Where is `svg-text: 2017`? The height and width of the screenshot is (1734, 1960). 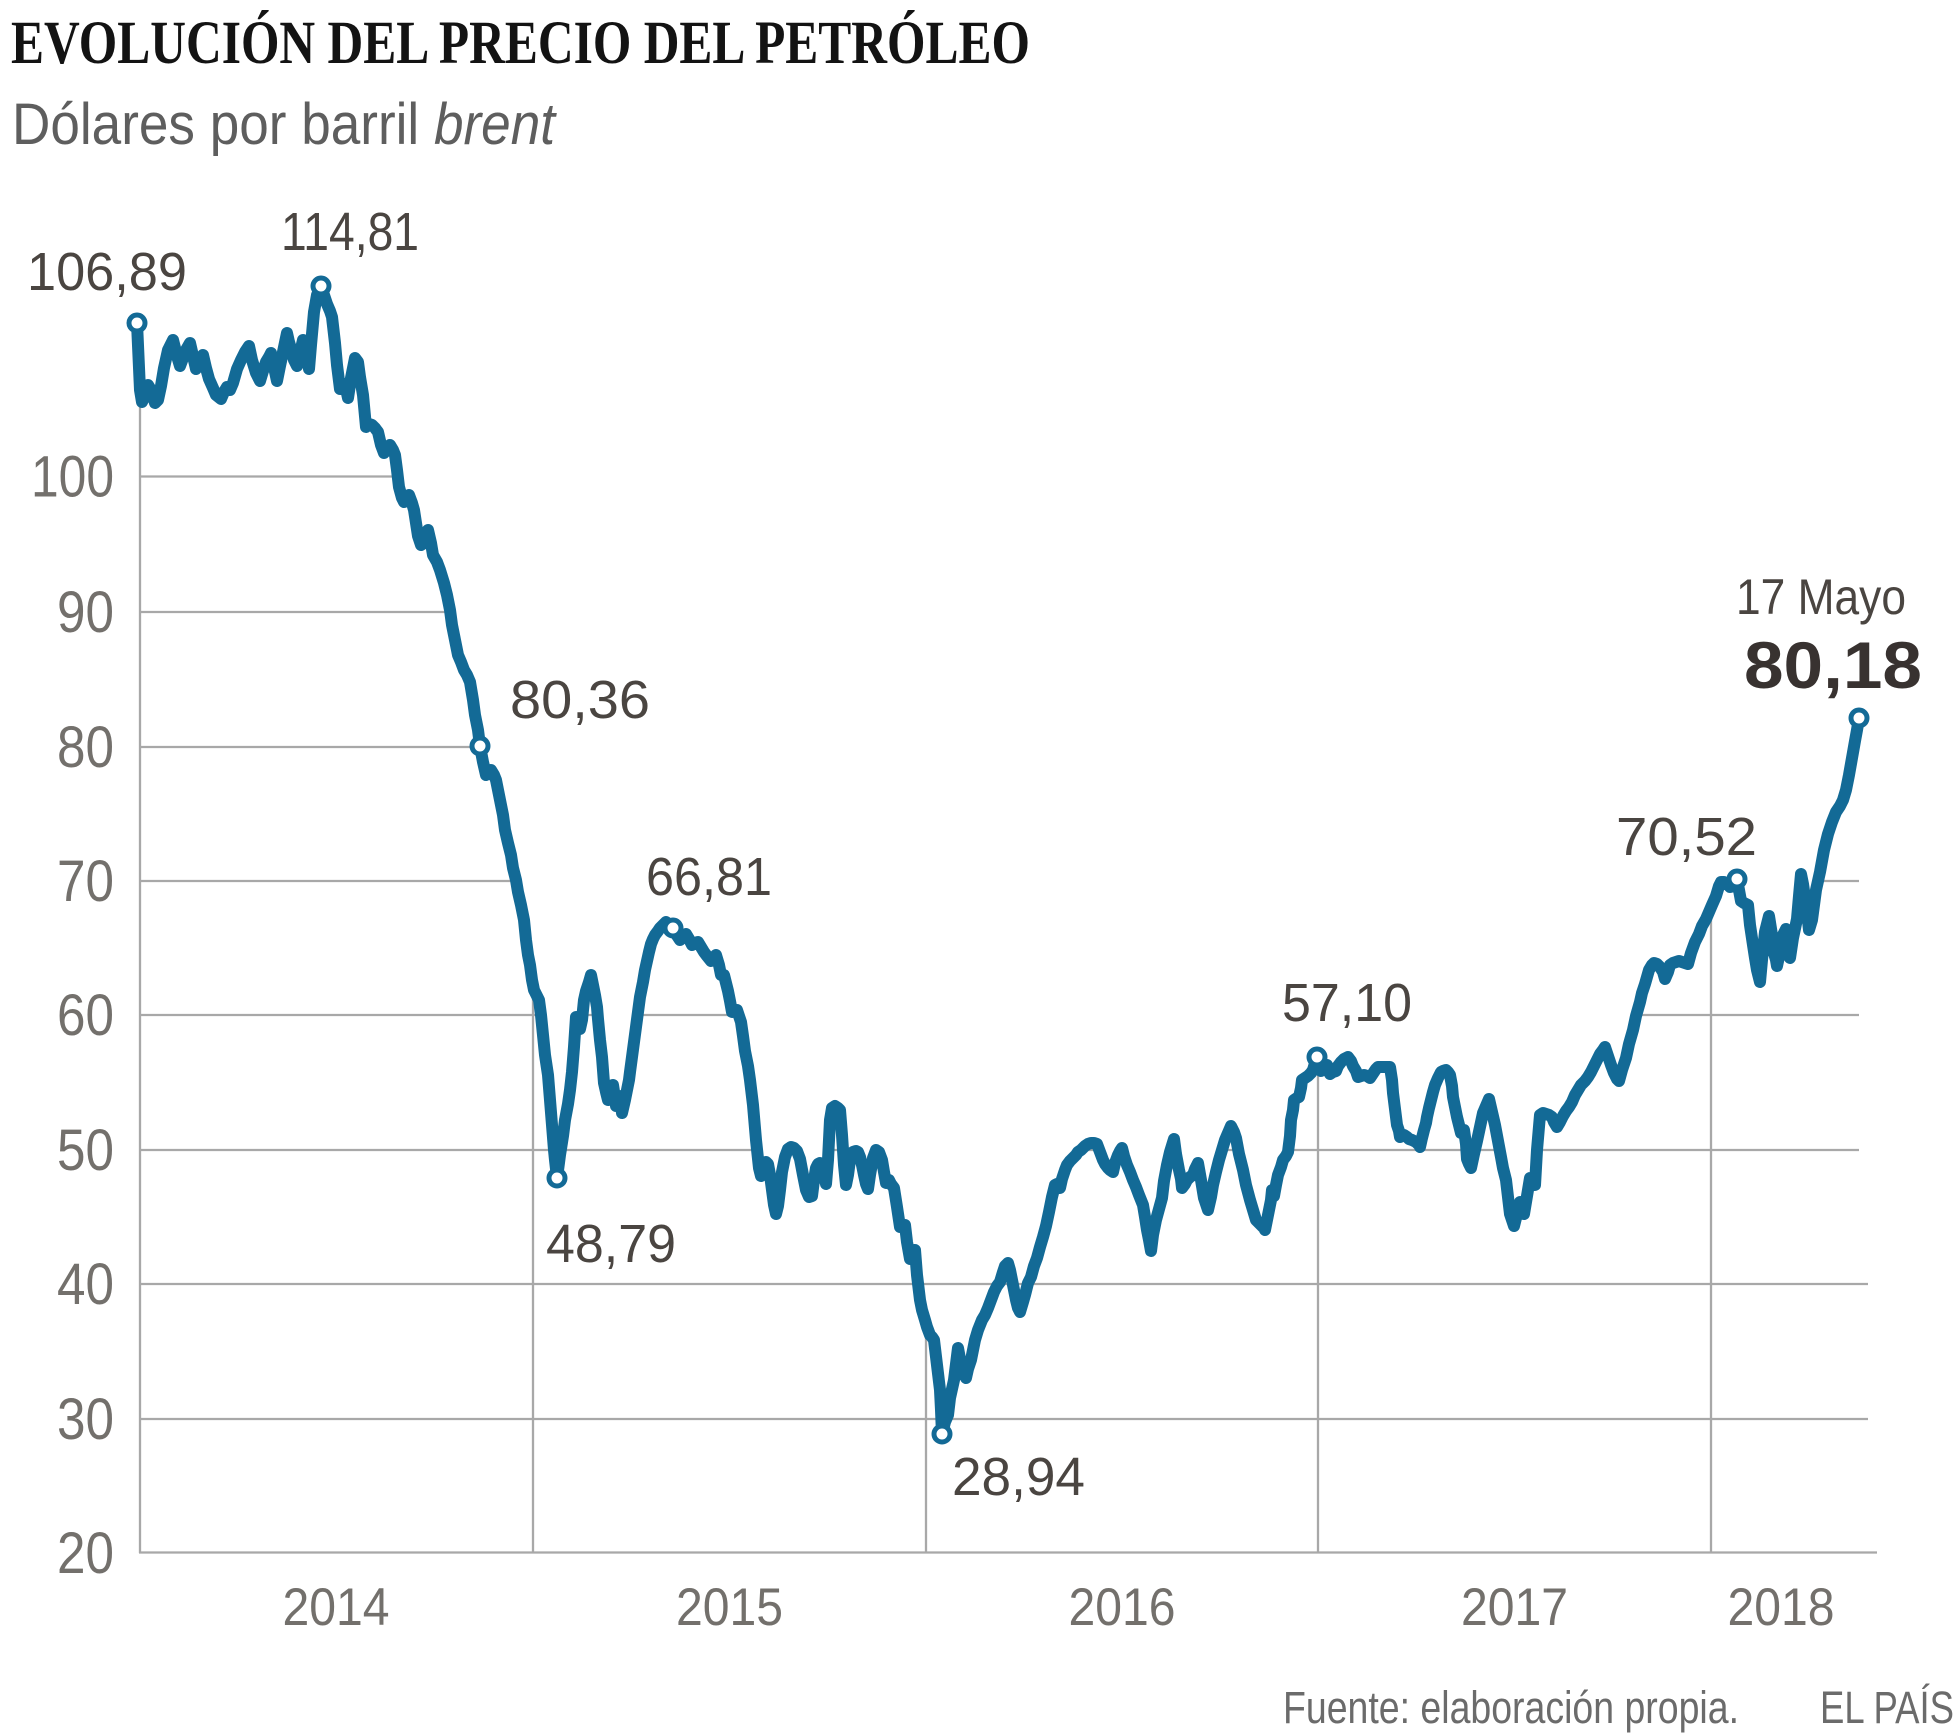 svg-text: 2017 is located at coordinates (1514, 1607).